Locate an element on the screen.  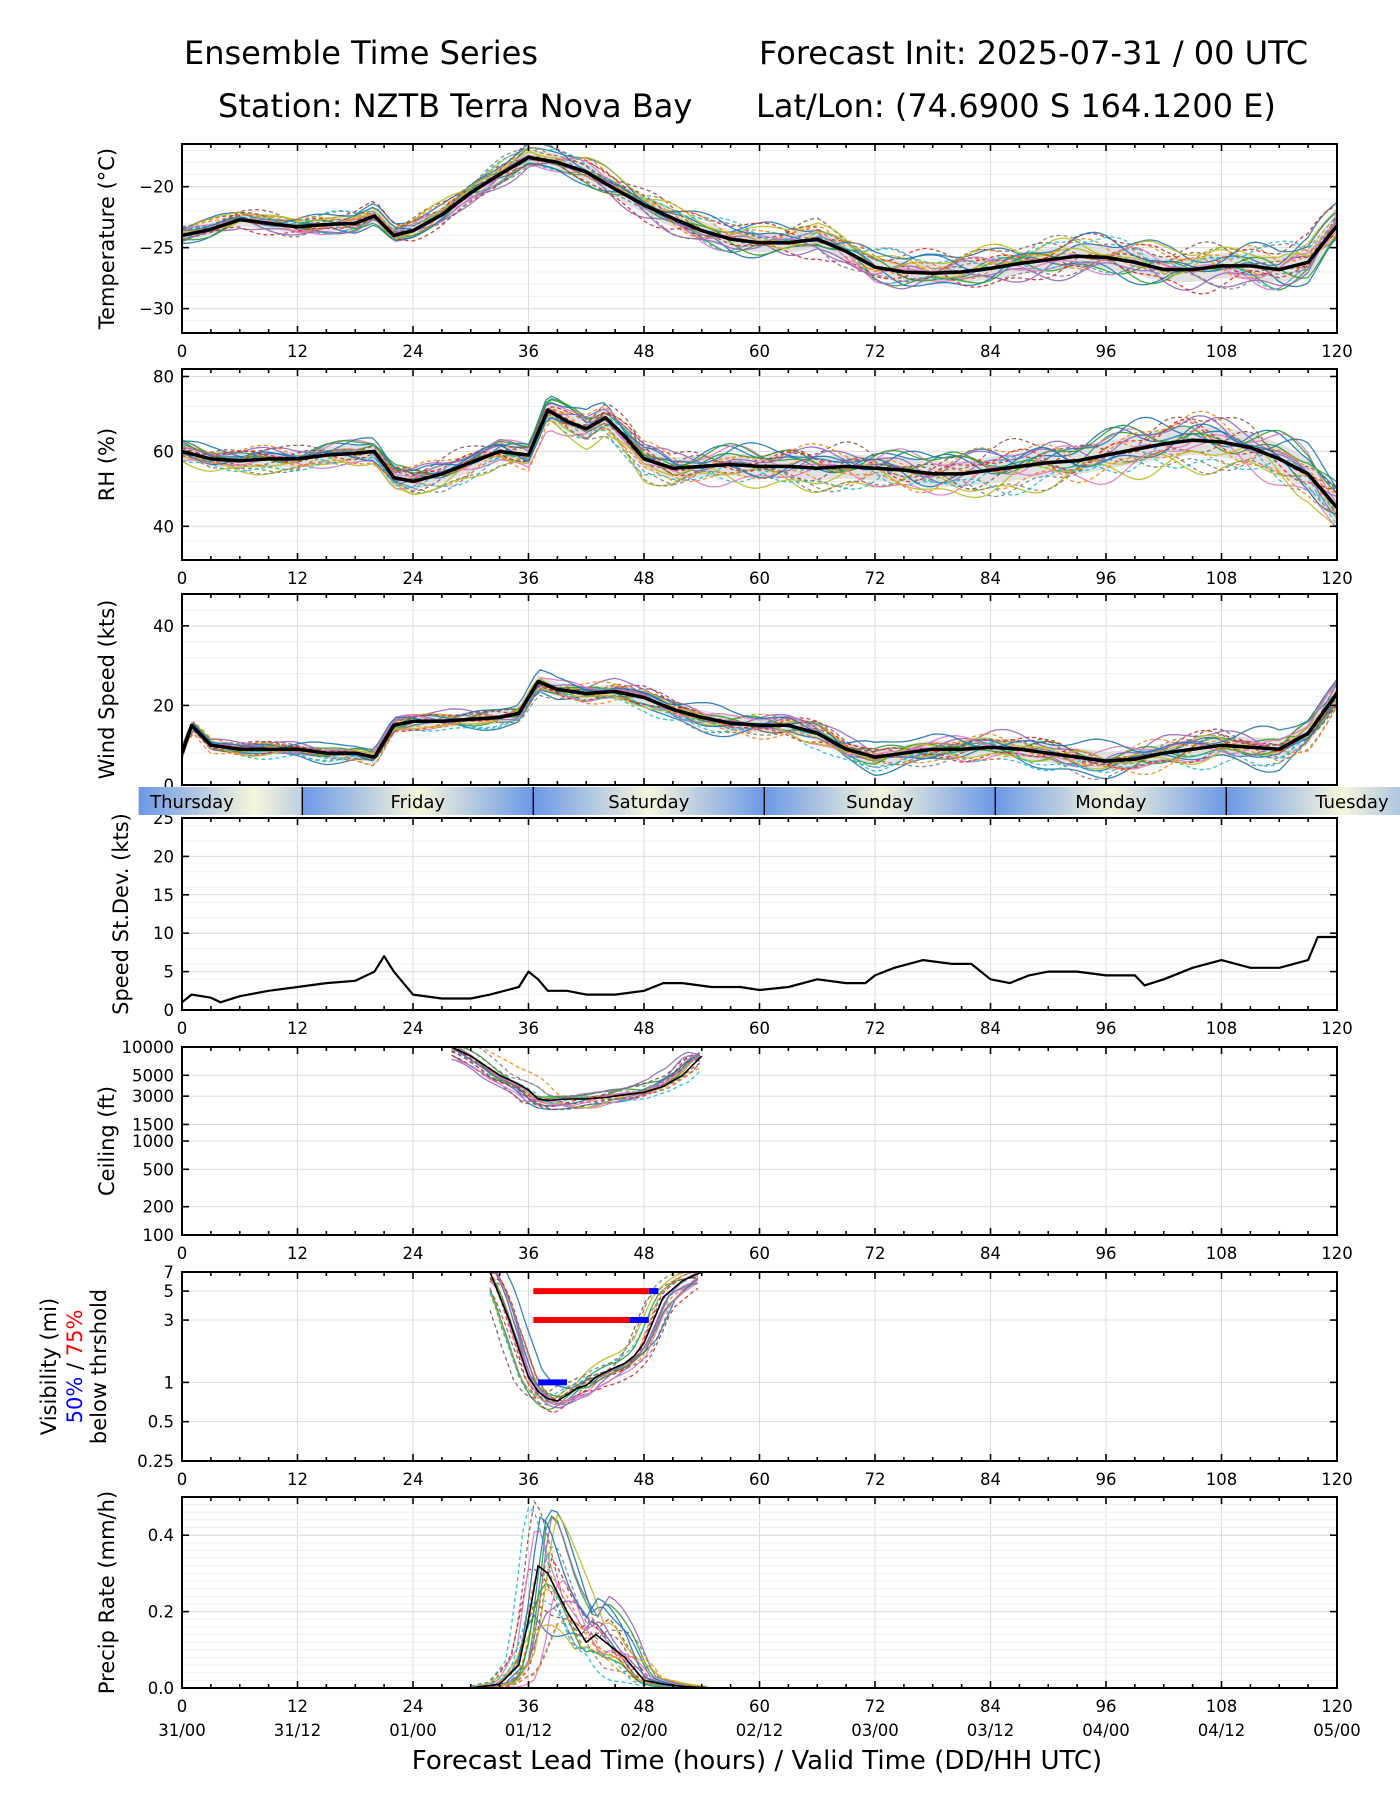
y-tick-label: 0.25 is located at coordinates (155, 1461).